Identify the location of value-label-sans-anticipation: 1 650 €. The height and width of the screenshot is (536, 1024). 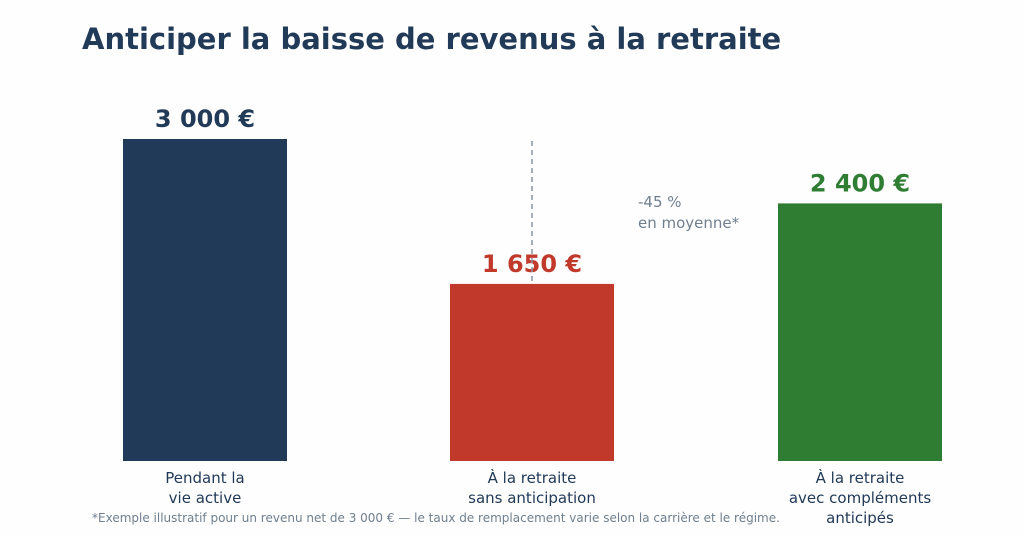
(532, 264).